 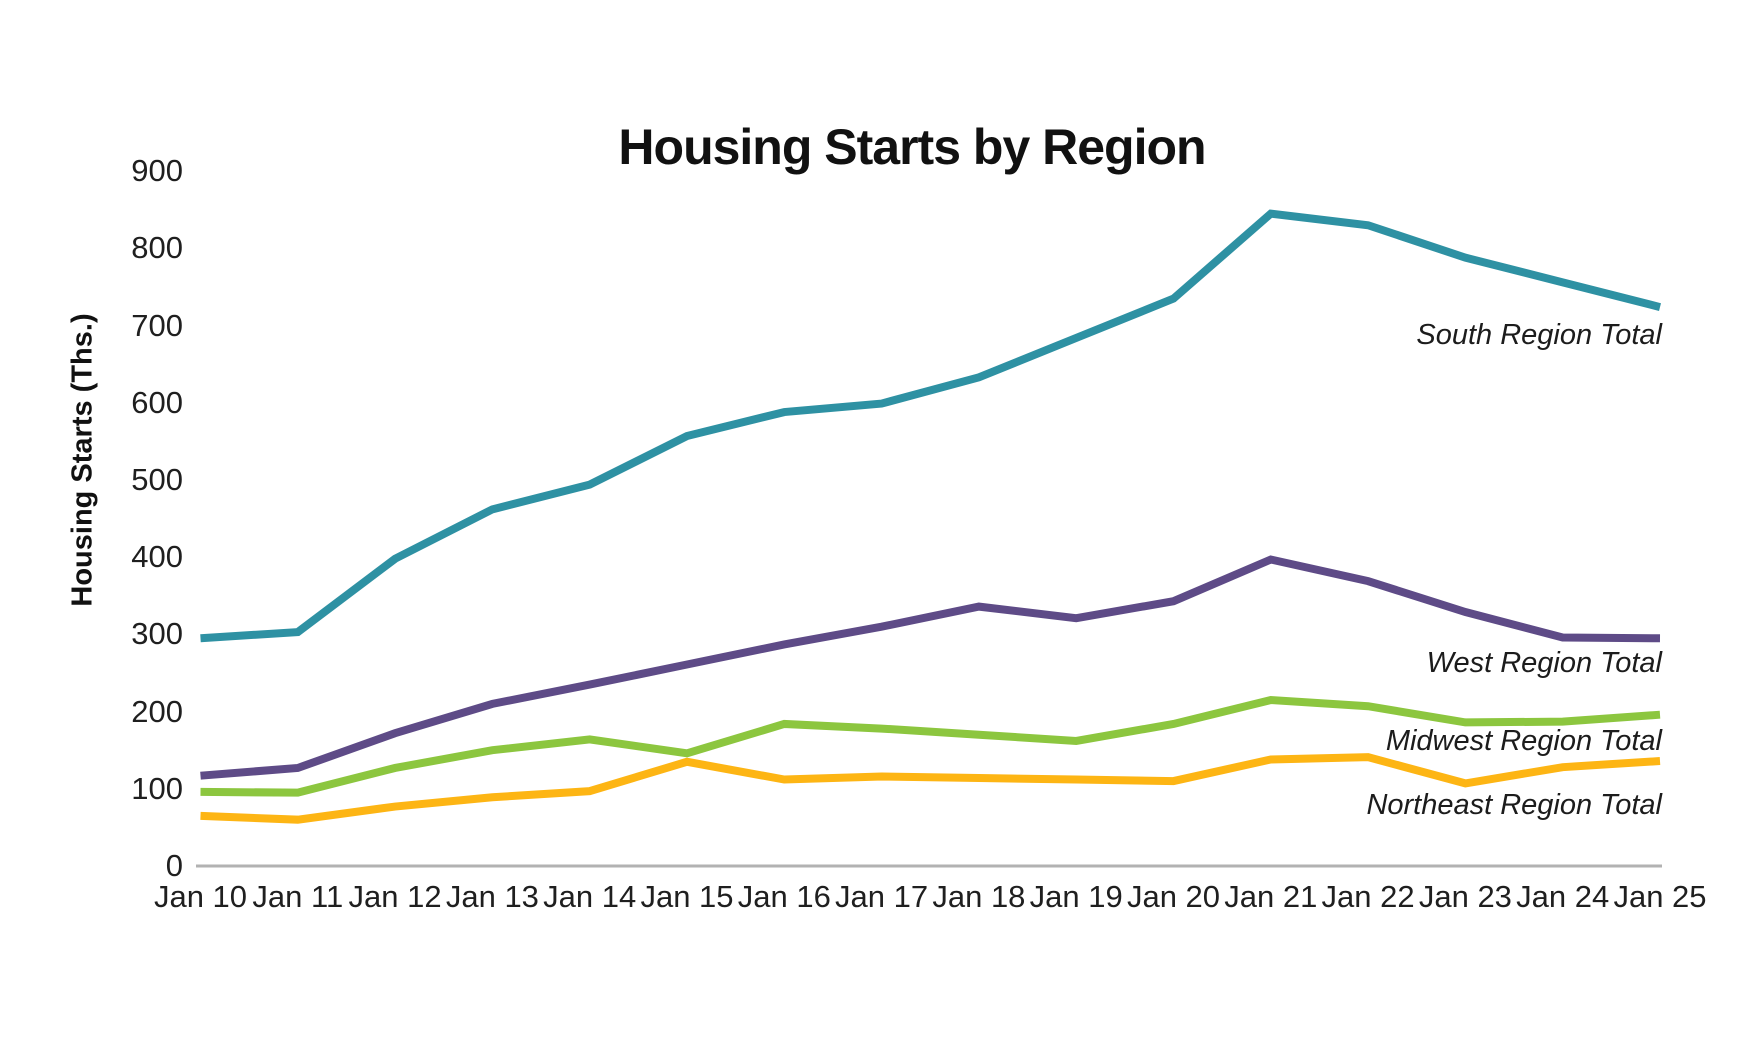 What do you see at coordinates (1539, 335) in the screenshot?
I see `series-label-south-region-total: South Region Total` at bounding box center [1539, 335].